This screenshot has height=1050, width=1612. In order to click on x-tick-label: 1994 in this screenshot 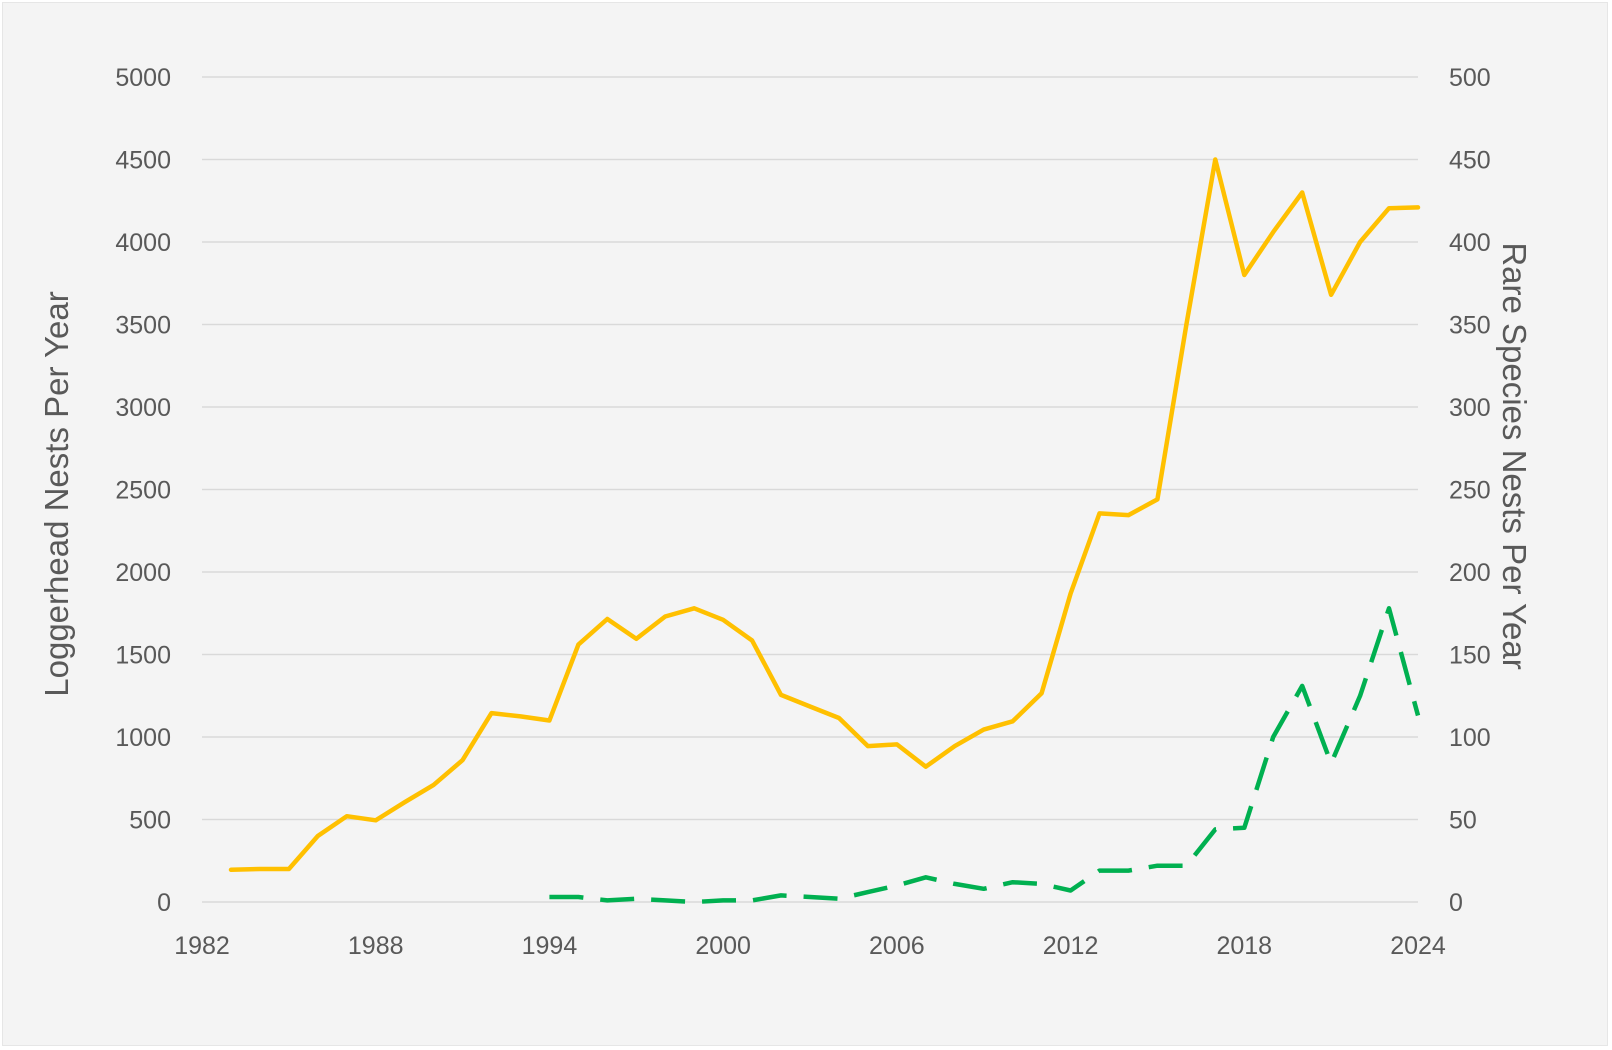, I will do `click(550, 946)`.